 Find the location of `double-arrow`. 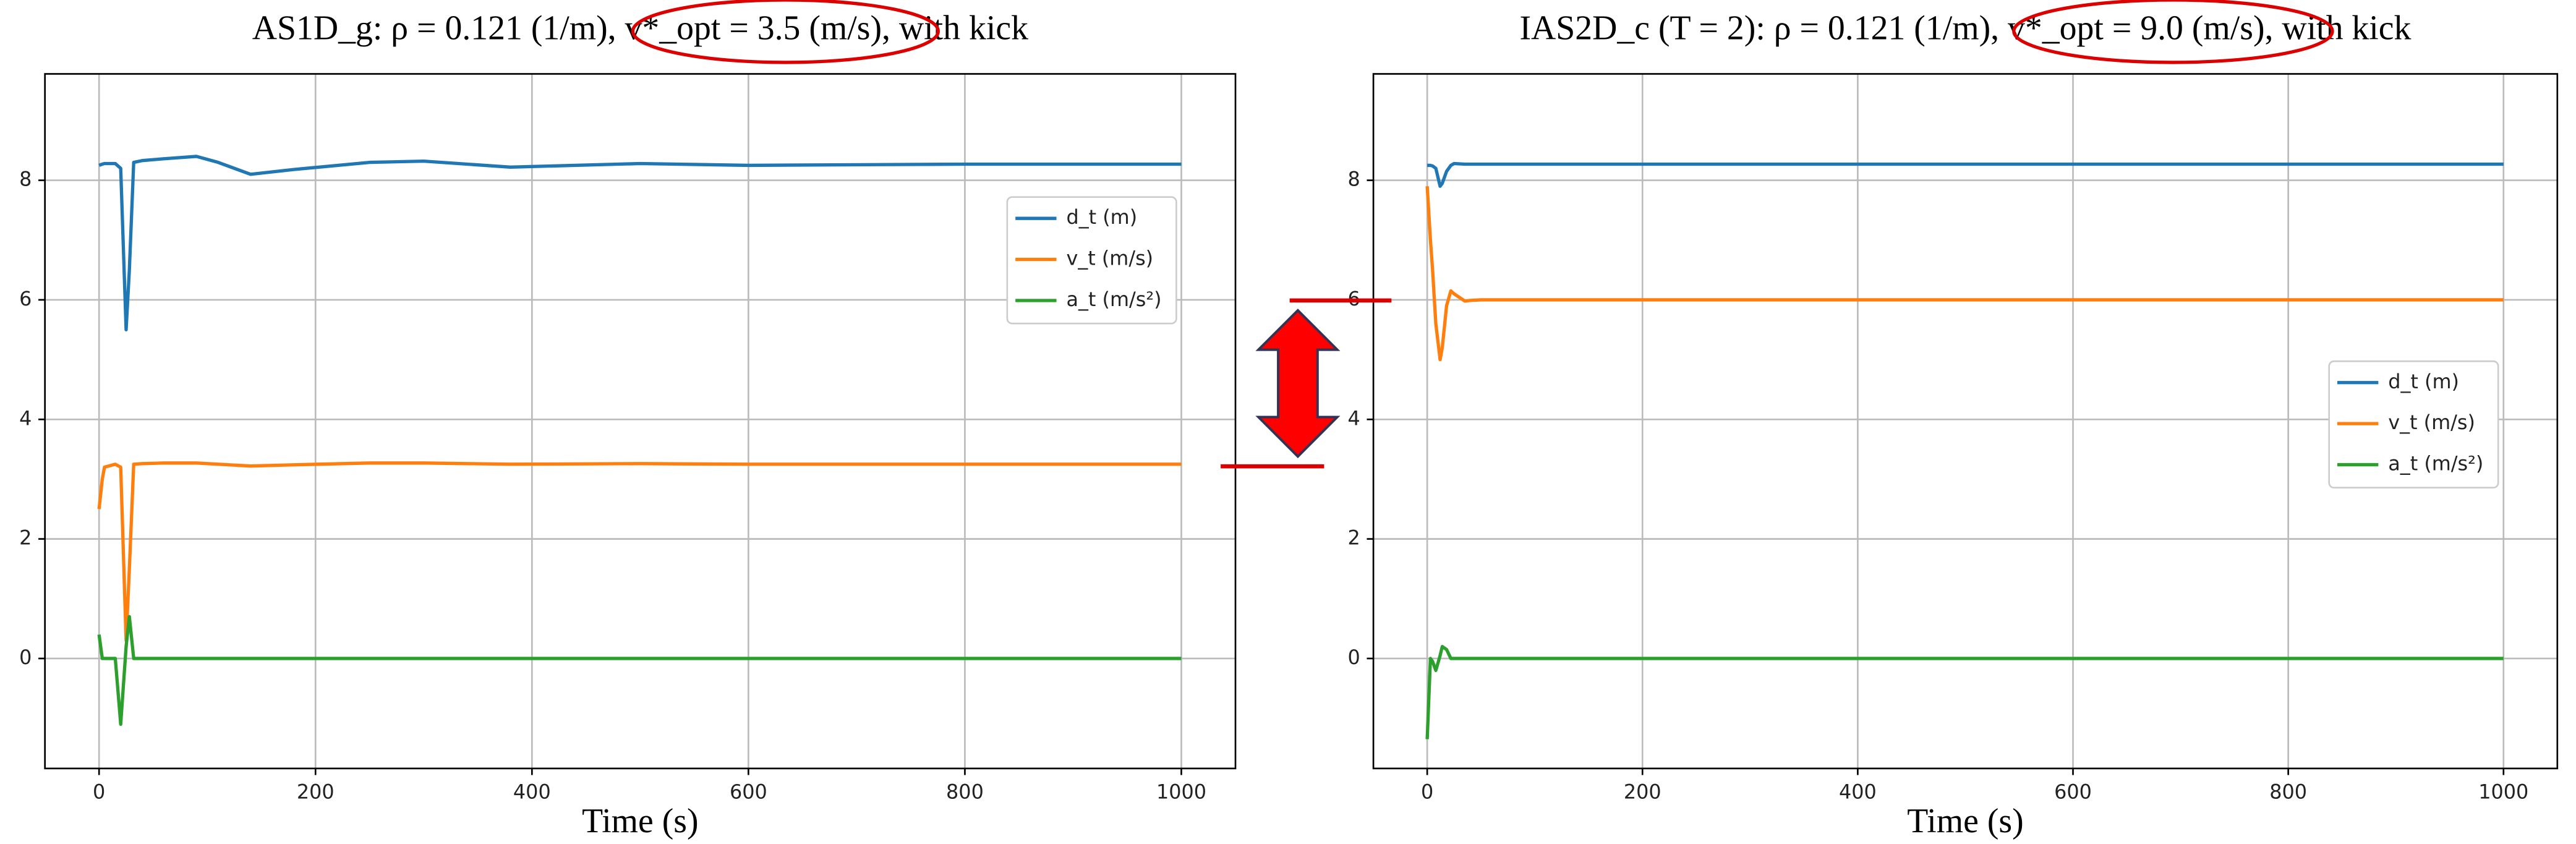

double-arrow is located at coordinates (1298, 384).